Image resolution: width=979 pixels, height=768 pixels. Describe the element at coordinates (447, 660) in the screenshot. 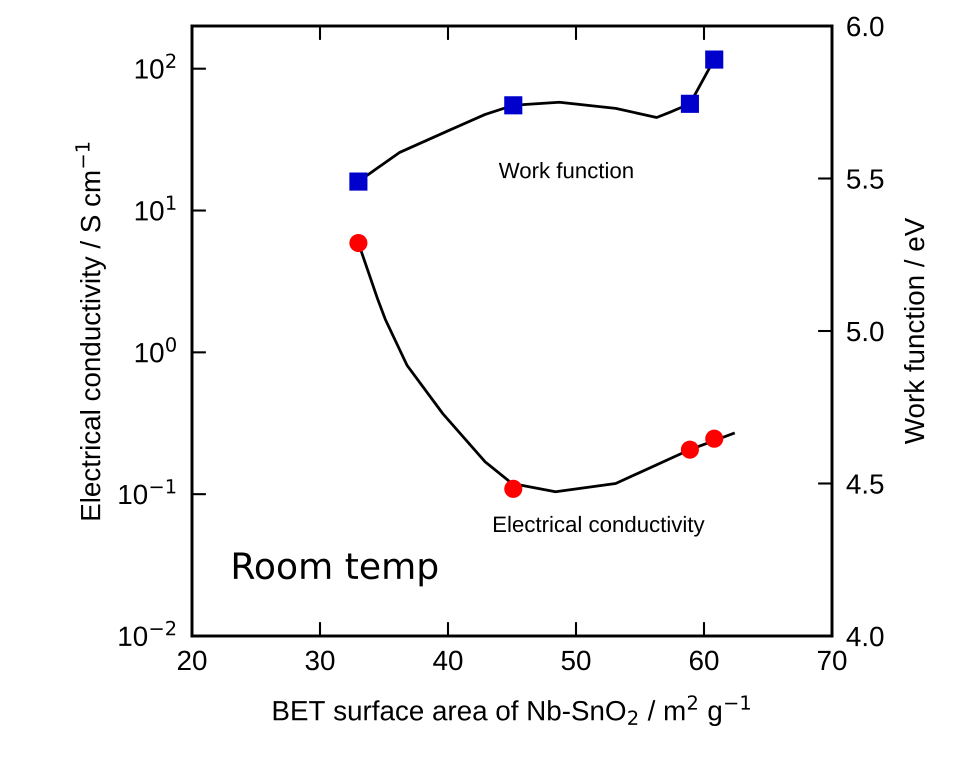

I see `x-tick-label: 40` at that location.